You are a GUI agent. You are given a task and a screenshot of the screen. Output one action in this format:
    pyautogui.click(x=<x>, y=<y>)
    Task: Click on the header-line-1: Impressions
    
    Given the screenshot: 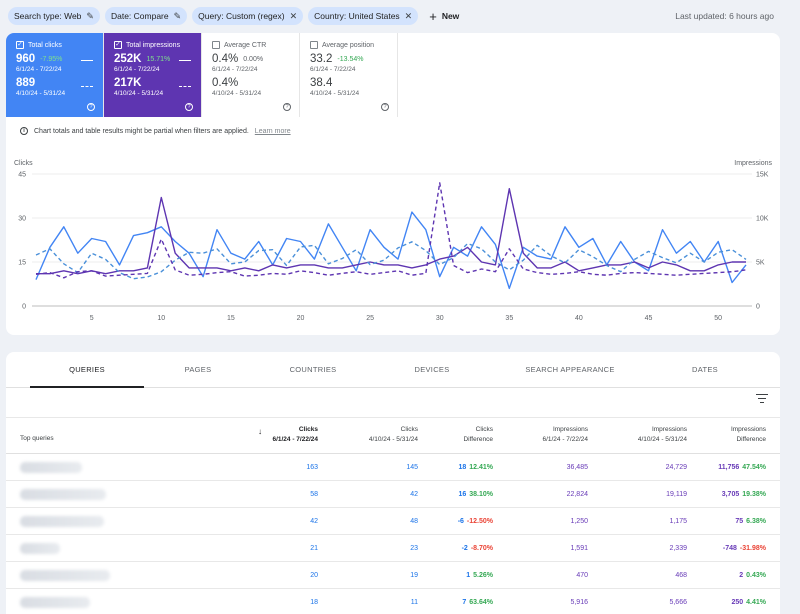 What is the action you would take?
    pyautogui.click(x=570, y=429)
    